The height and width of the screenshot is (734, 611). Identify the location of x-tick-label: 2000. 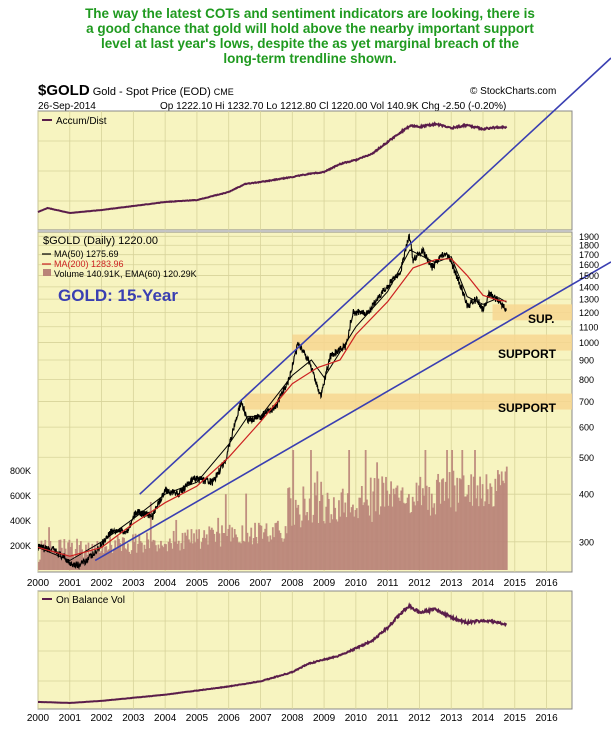
(38, 583).